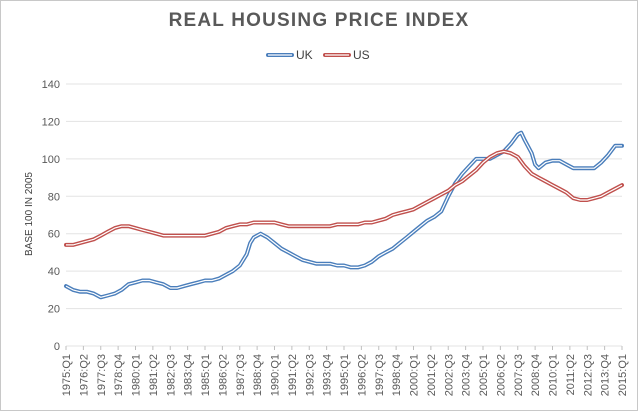 This screenshot has height=411, width=638. What do you see at coordinates (310, 375) in the screenshot?
I see `x-tick-label: 1992:Q3` at bounding box center [310, 375].